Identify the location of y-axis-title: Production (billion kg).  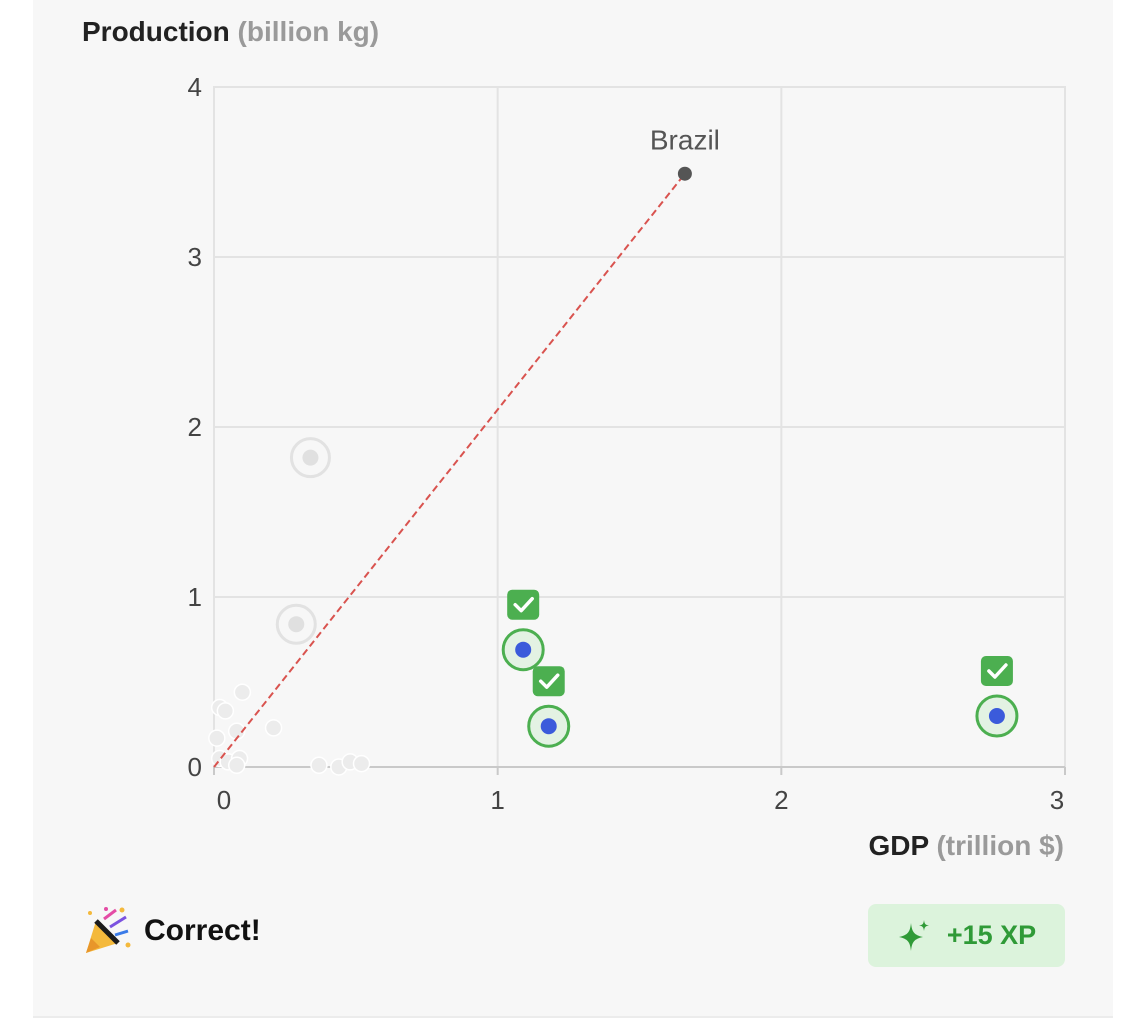
(230, 32).